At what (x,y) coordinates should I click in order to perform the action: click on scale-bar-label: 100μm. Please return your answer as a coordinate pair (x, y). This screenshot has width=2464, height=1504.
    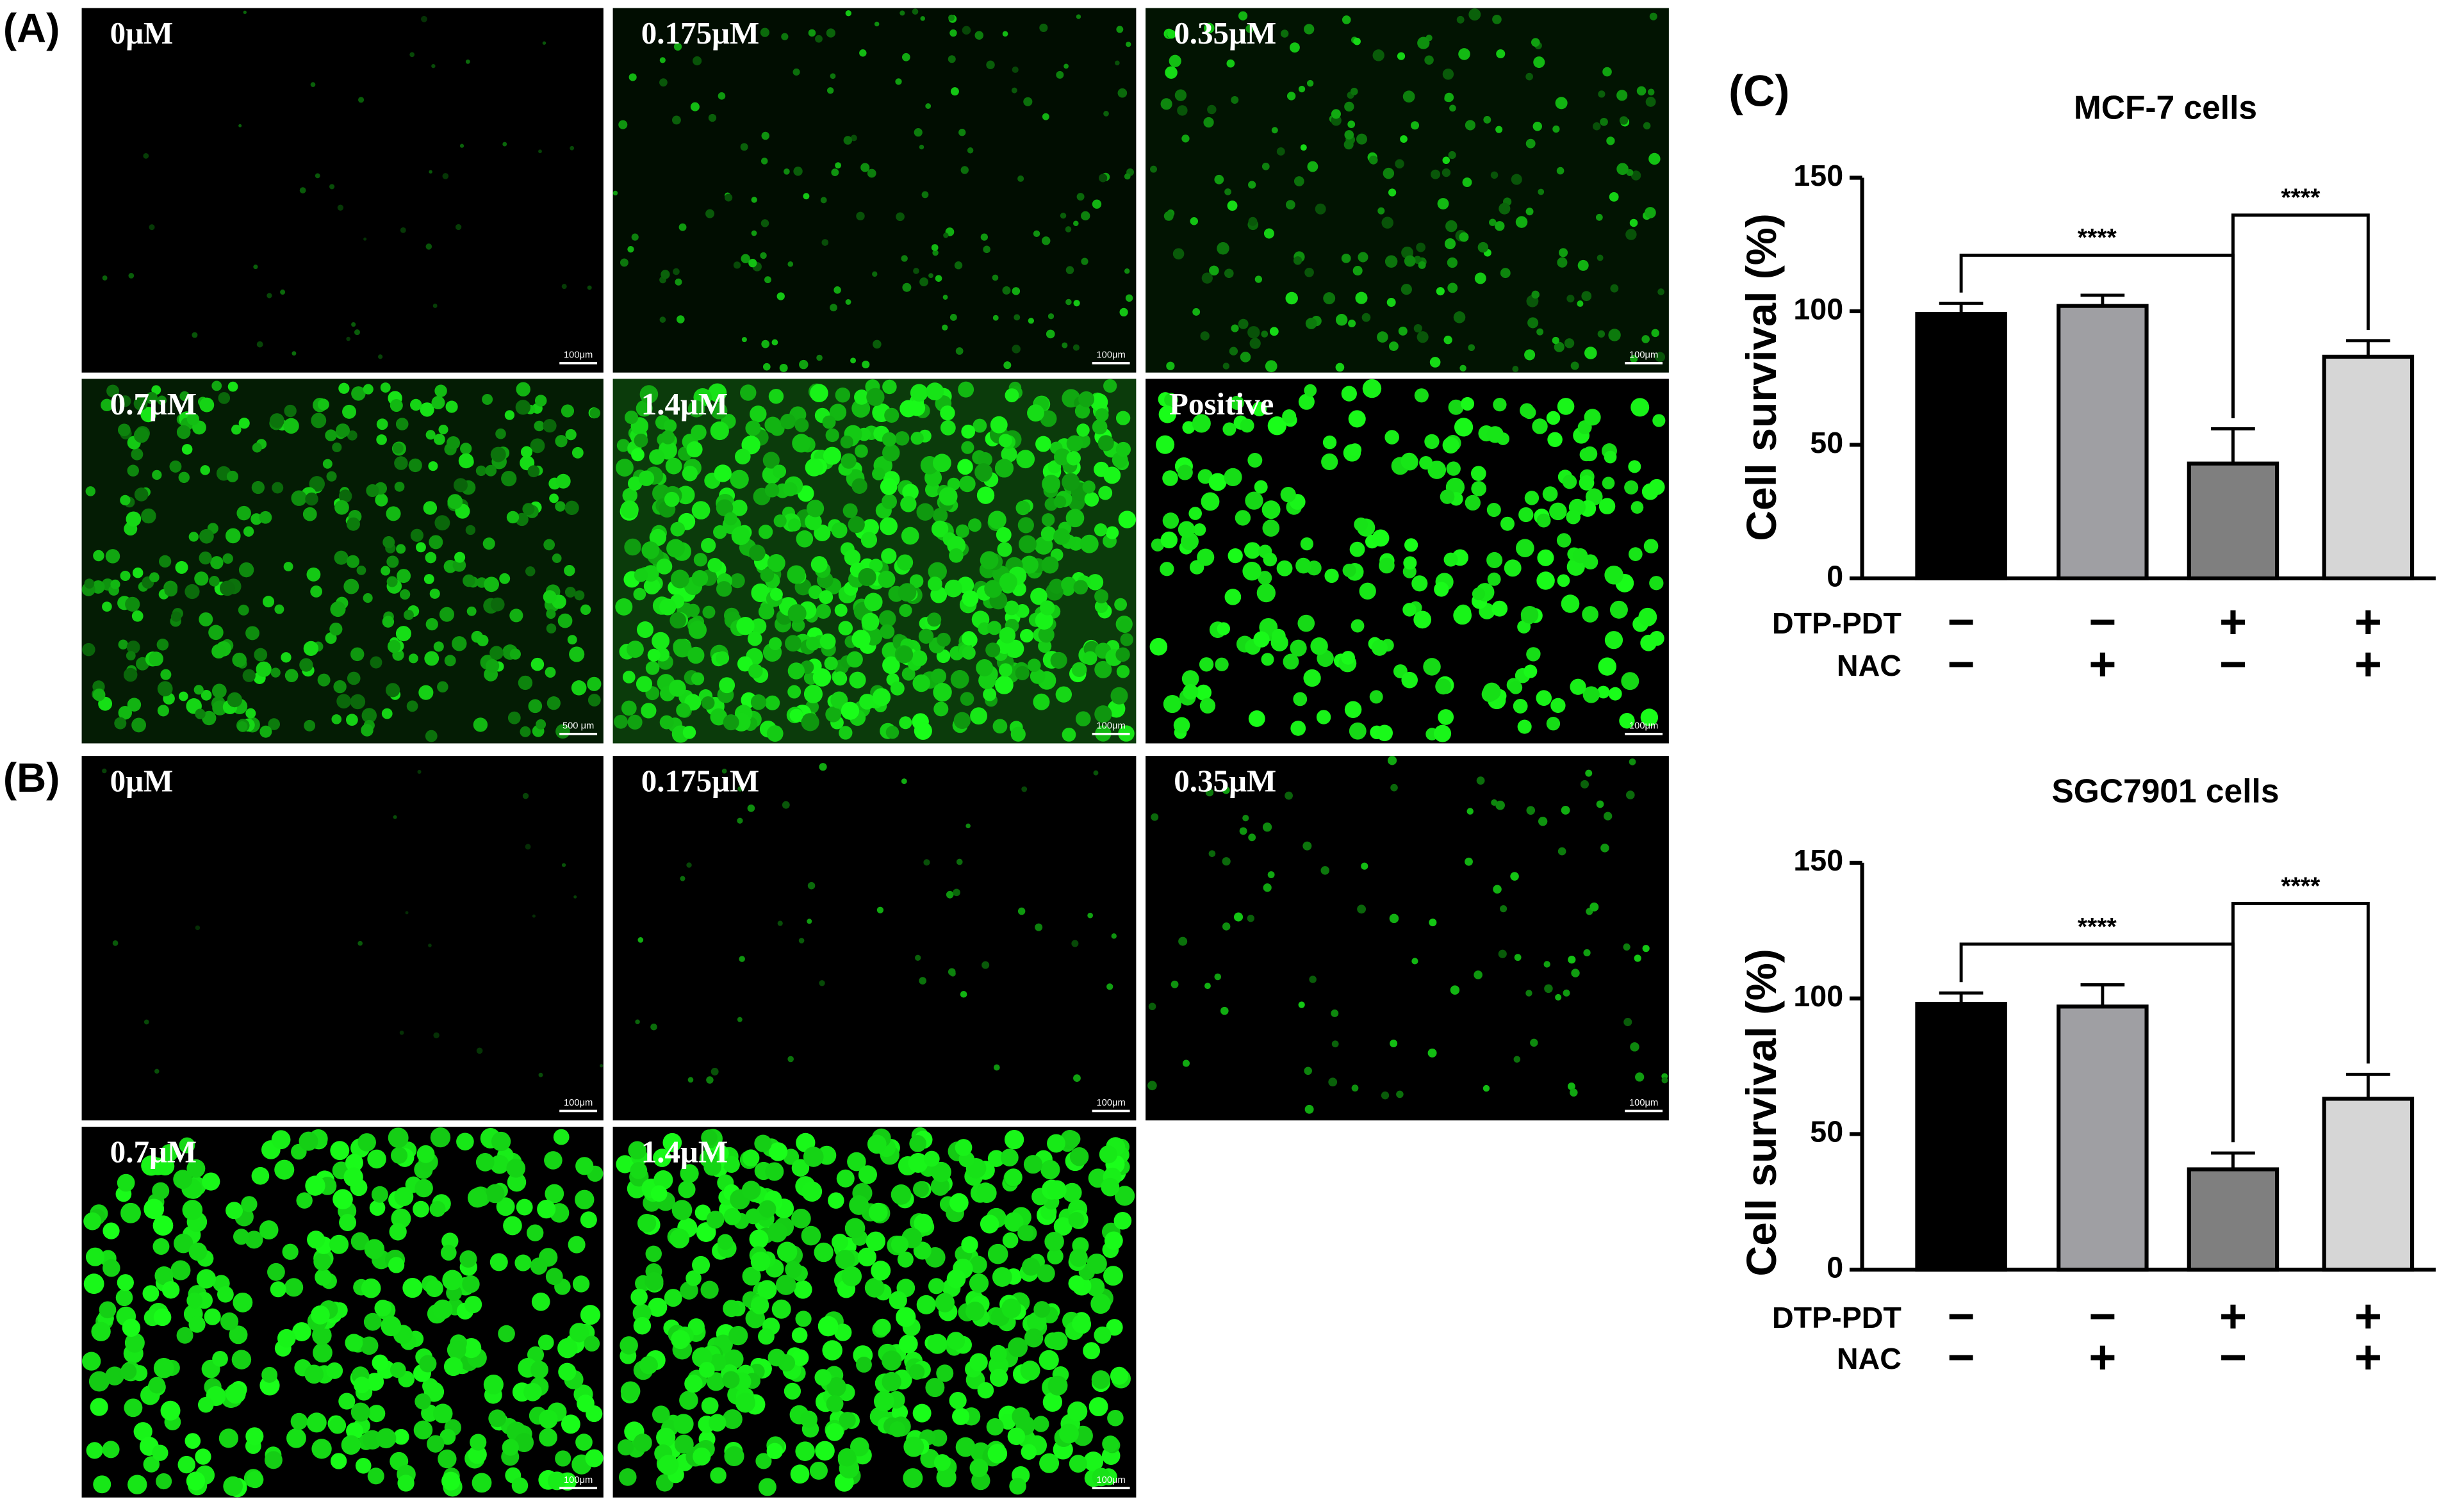
    Looking at the image, I should click on (1643, 356).